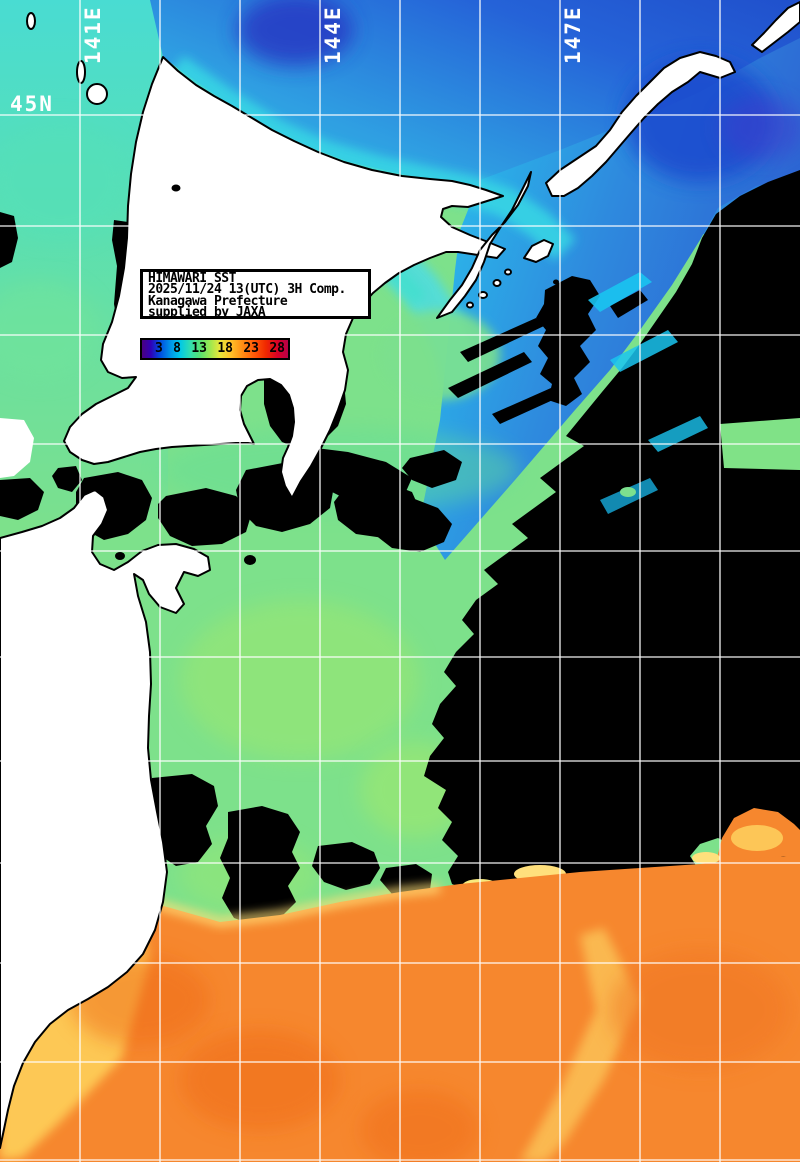 The image size is (800, 1162). What do you see at coordinates (573, 34) in the screenshot?
I see `lon-label-147e: 147E` at bounding box center [573, 34].